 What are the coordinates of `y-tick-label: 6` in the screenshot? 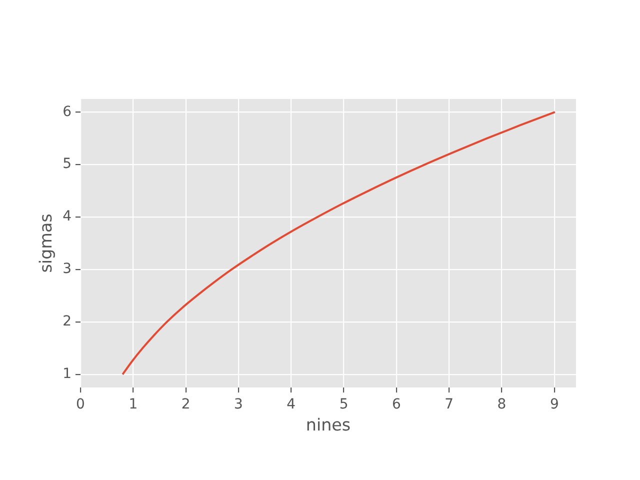 It's located at (67, 112).